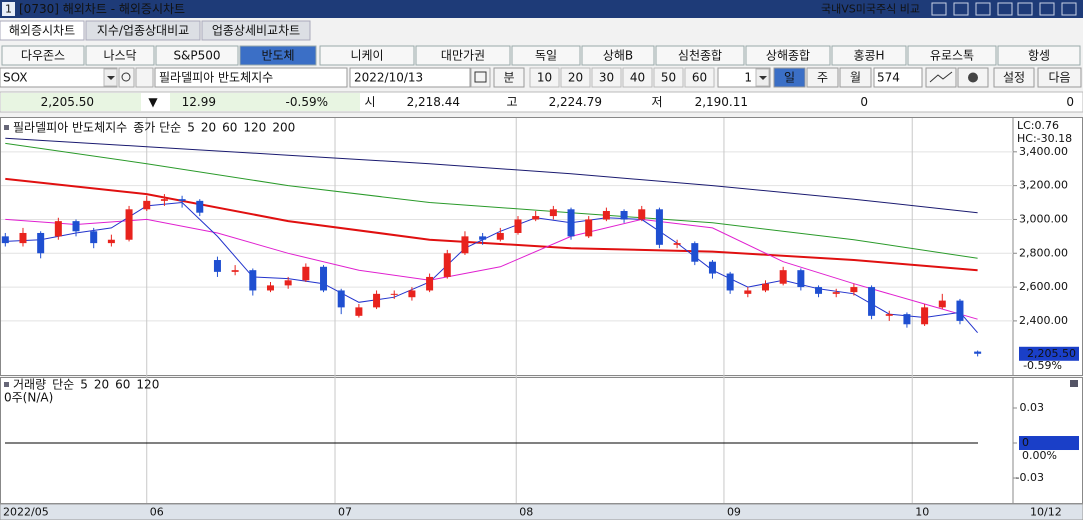 This screenshot has width=1083, height=520. I want to click on minute-button, so click(509, 77).